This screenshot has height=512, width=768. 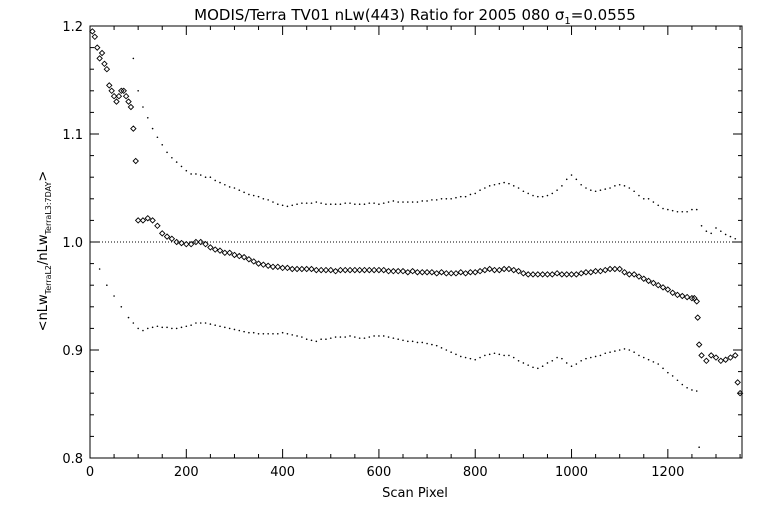 I want to click on x-tick-label: 200, so click(x=186, y=472).